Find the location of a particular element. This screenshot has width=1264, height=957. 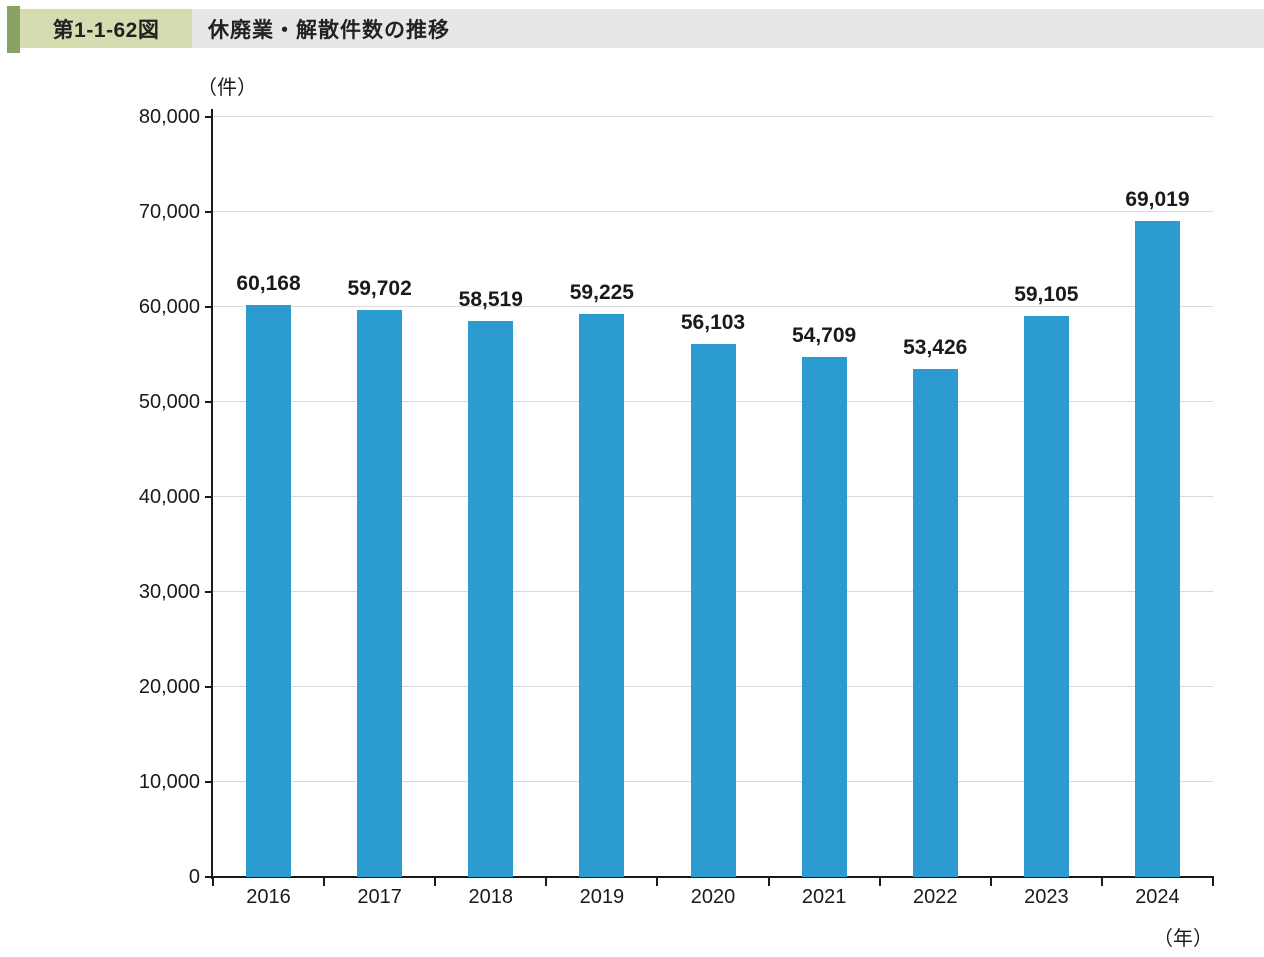

x-axis-category-label: 2017 is located at coordinates (379, 897).